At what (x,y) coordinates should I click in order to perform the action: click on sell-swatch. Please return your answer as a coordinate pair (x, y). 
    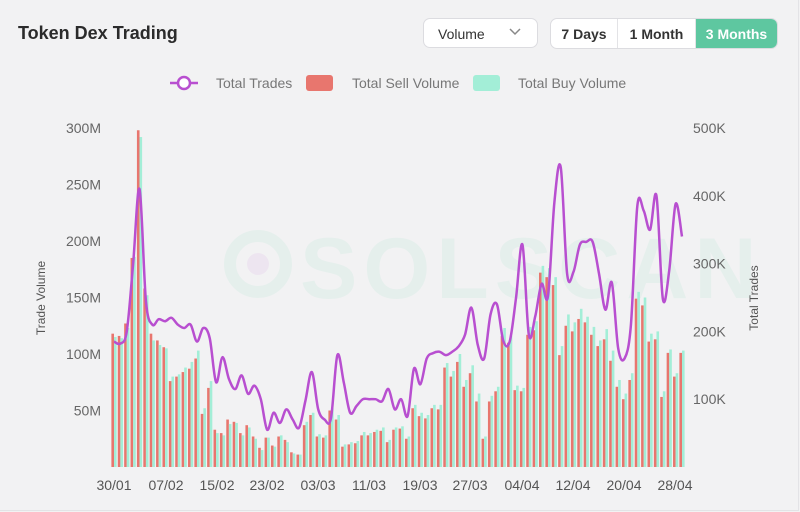
    Looking at the image, I should click on (319, 83).